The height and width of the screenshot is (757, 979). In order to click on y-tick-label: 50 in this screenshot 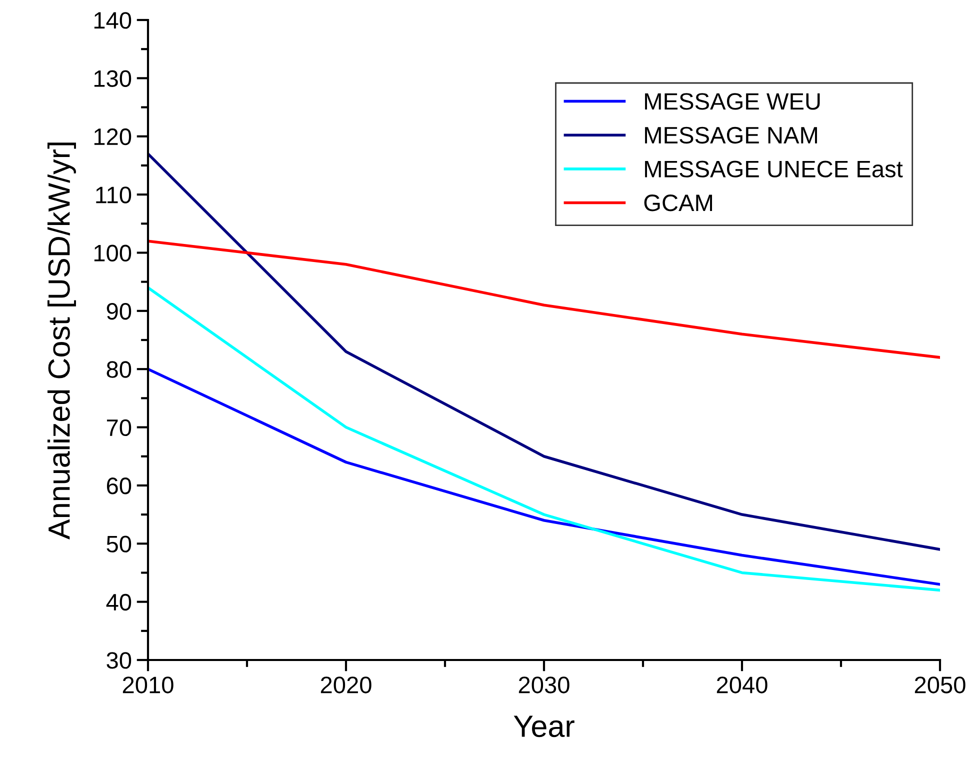, I will do `click(119, 544)`.